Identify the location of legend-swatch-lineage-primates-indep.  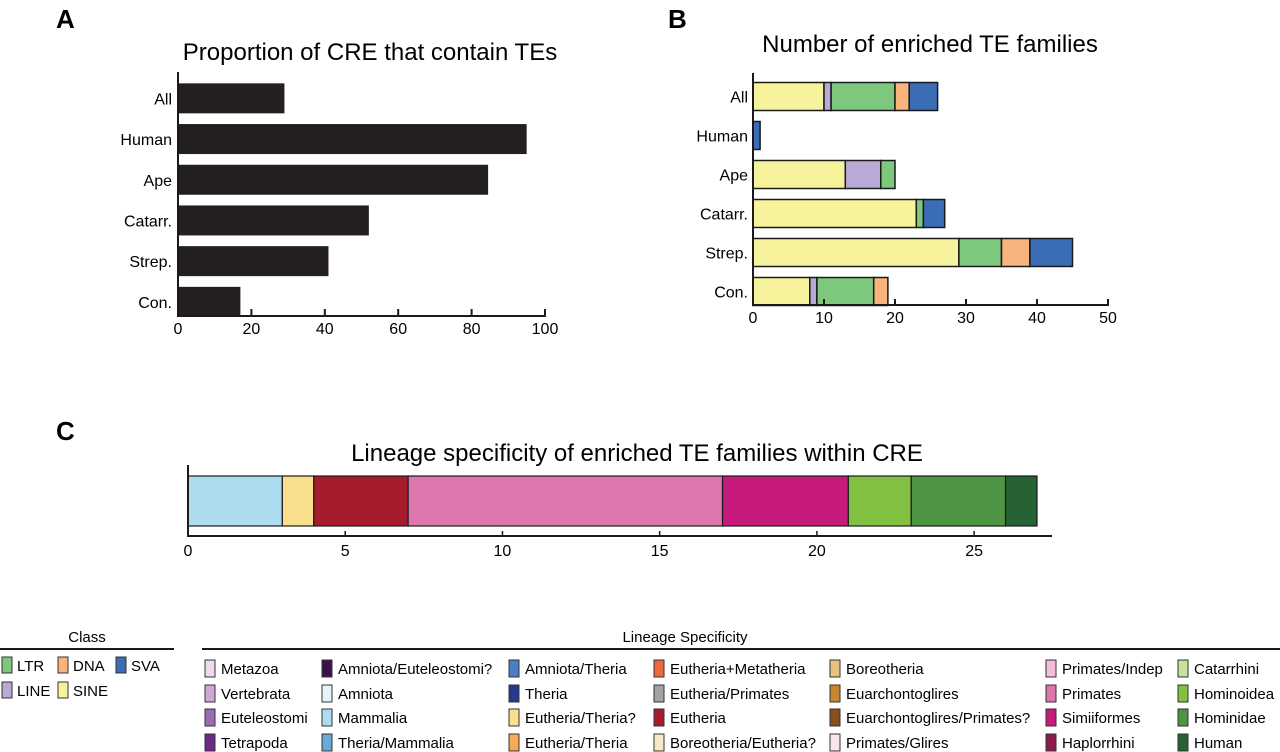
(1051, 668).